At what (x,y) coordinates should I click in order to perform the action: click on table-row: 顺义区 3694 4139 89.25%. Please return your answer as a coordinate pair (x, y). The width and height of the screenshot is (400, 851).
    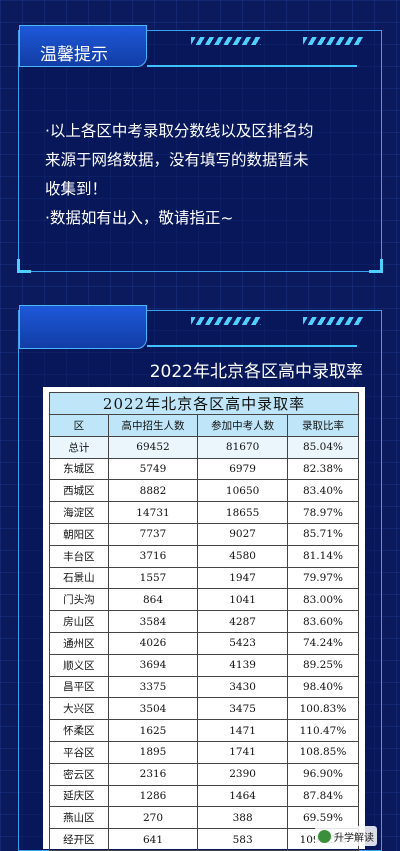
    Looking at the image, I should click on (204, 665).